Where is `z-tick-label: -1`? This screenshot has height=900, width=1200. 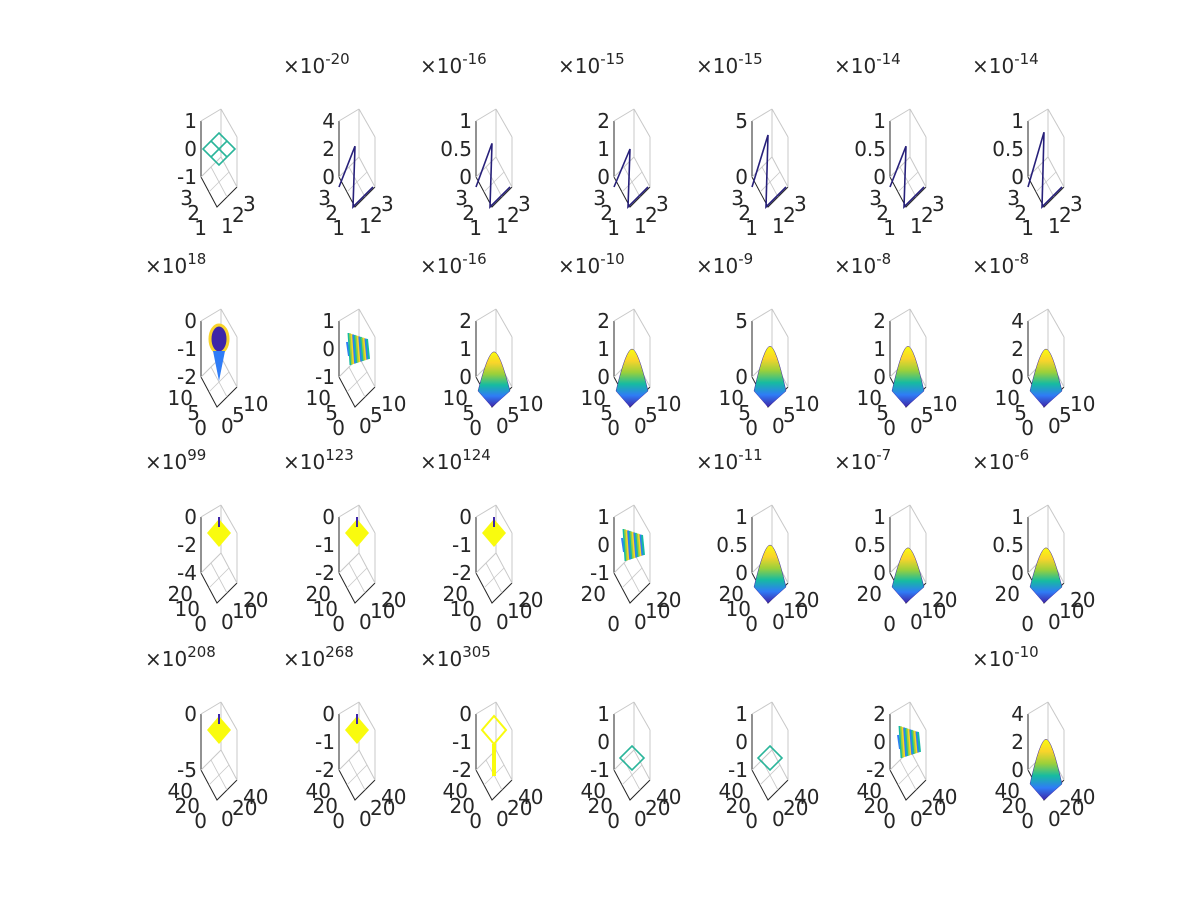 z-tick-label: -1 is located at coordinates (462, 742).